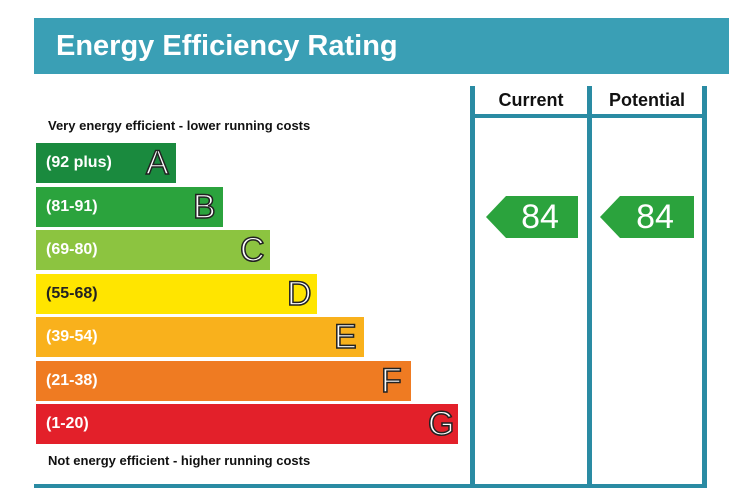 The height and width of the screenshot is (500, 729). What do you see at coordinates (67, 423) in the screenshot?
I see `band-range-label: (1-20)` at bounding box center [67, 423].